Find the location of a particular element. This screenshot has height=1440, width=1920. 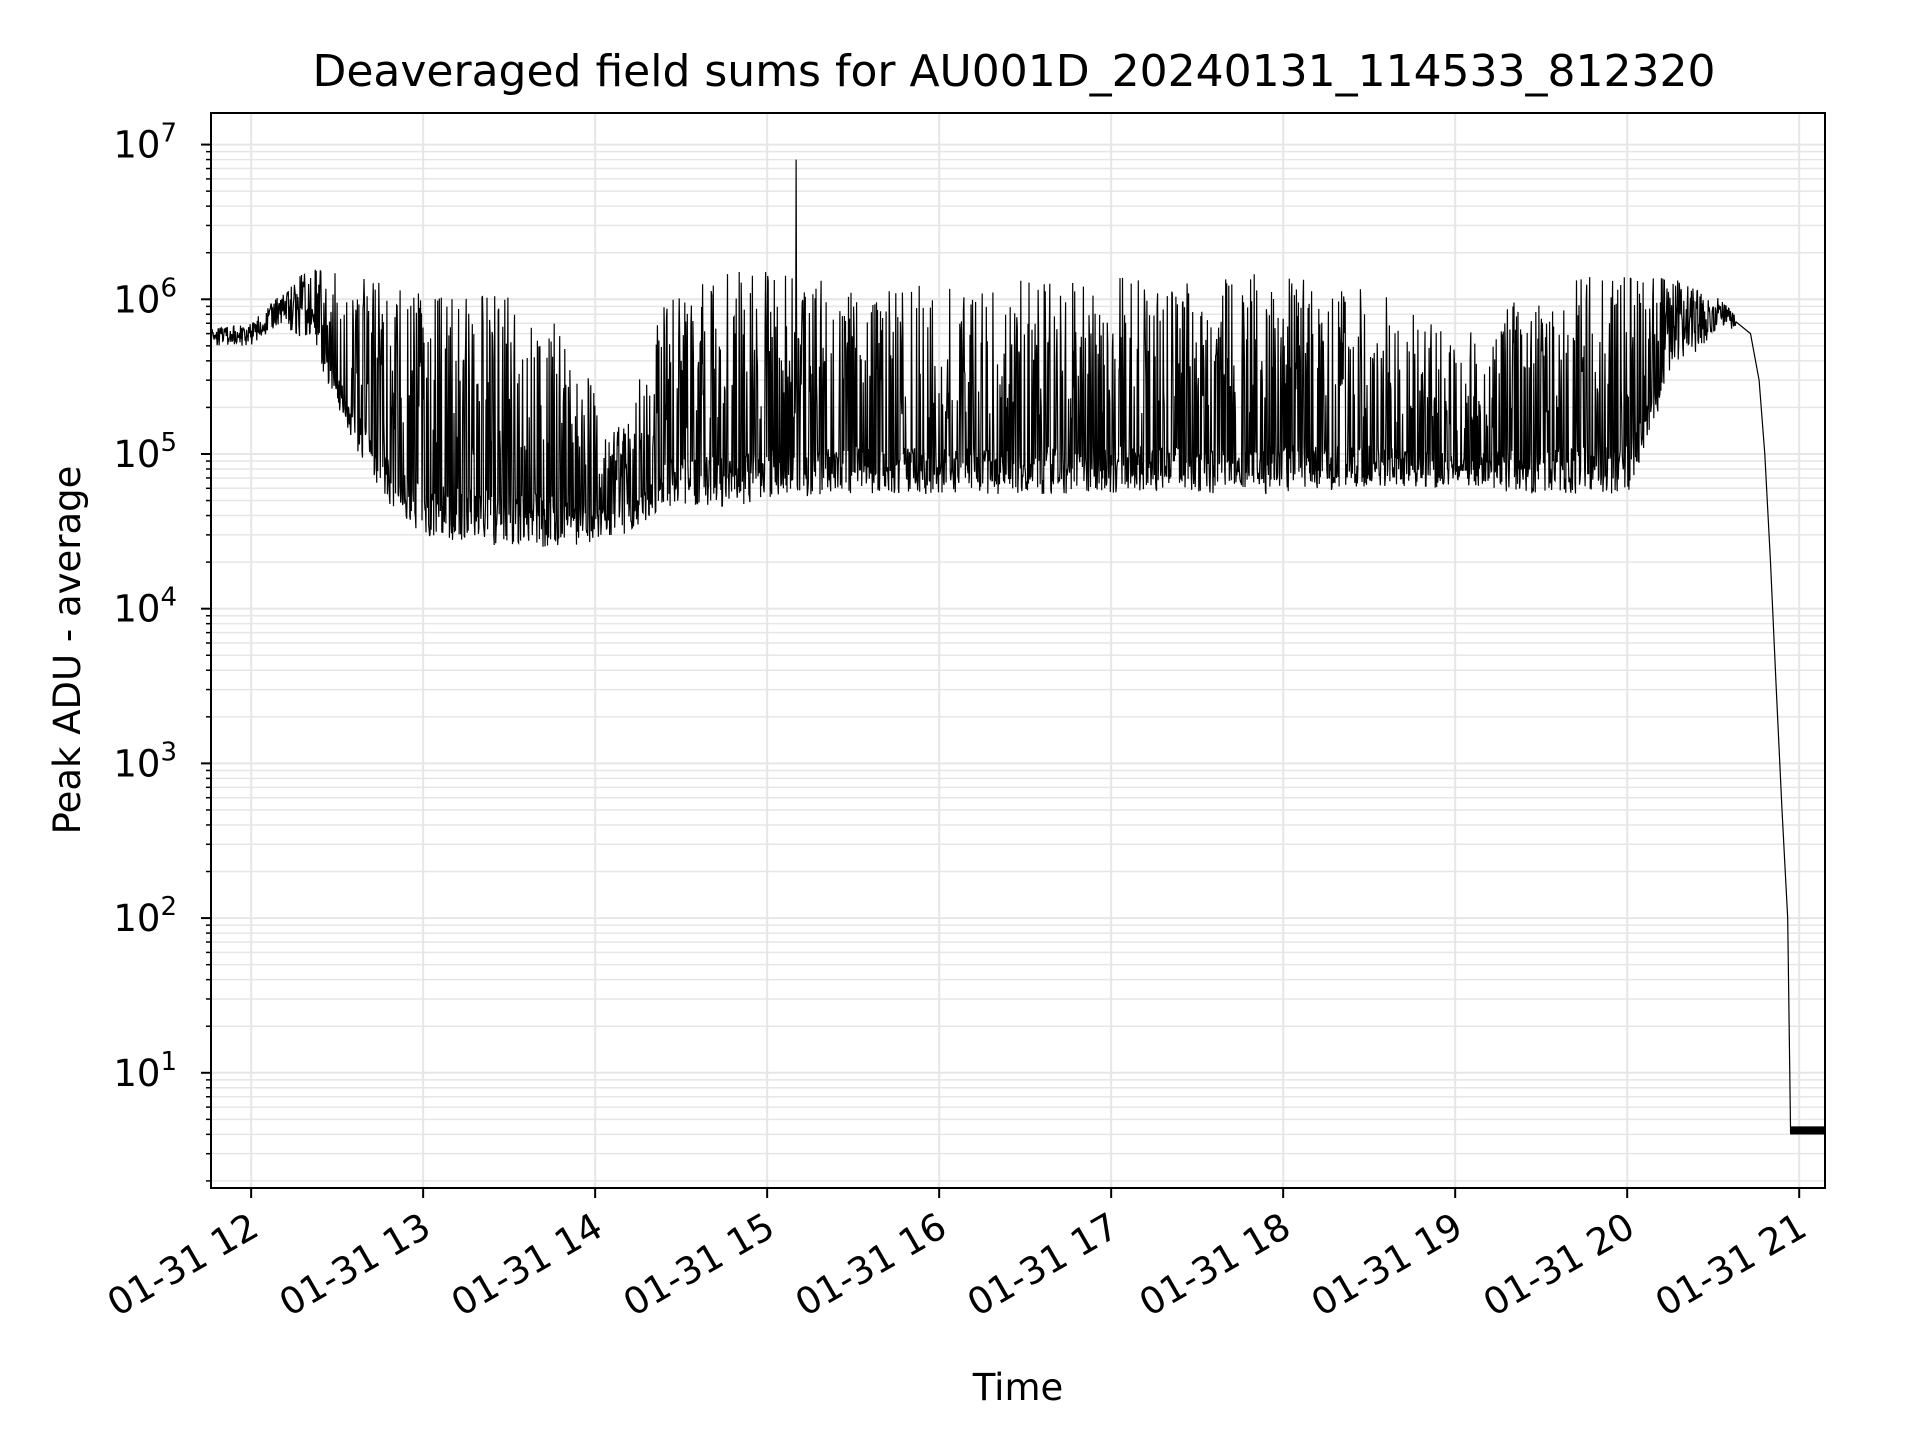

y-tick-label: 101 is located at coordinates (145, 1071).